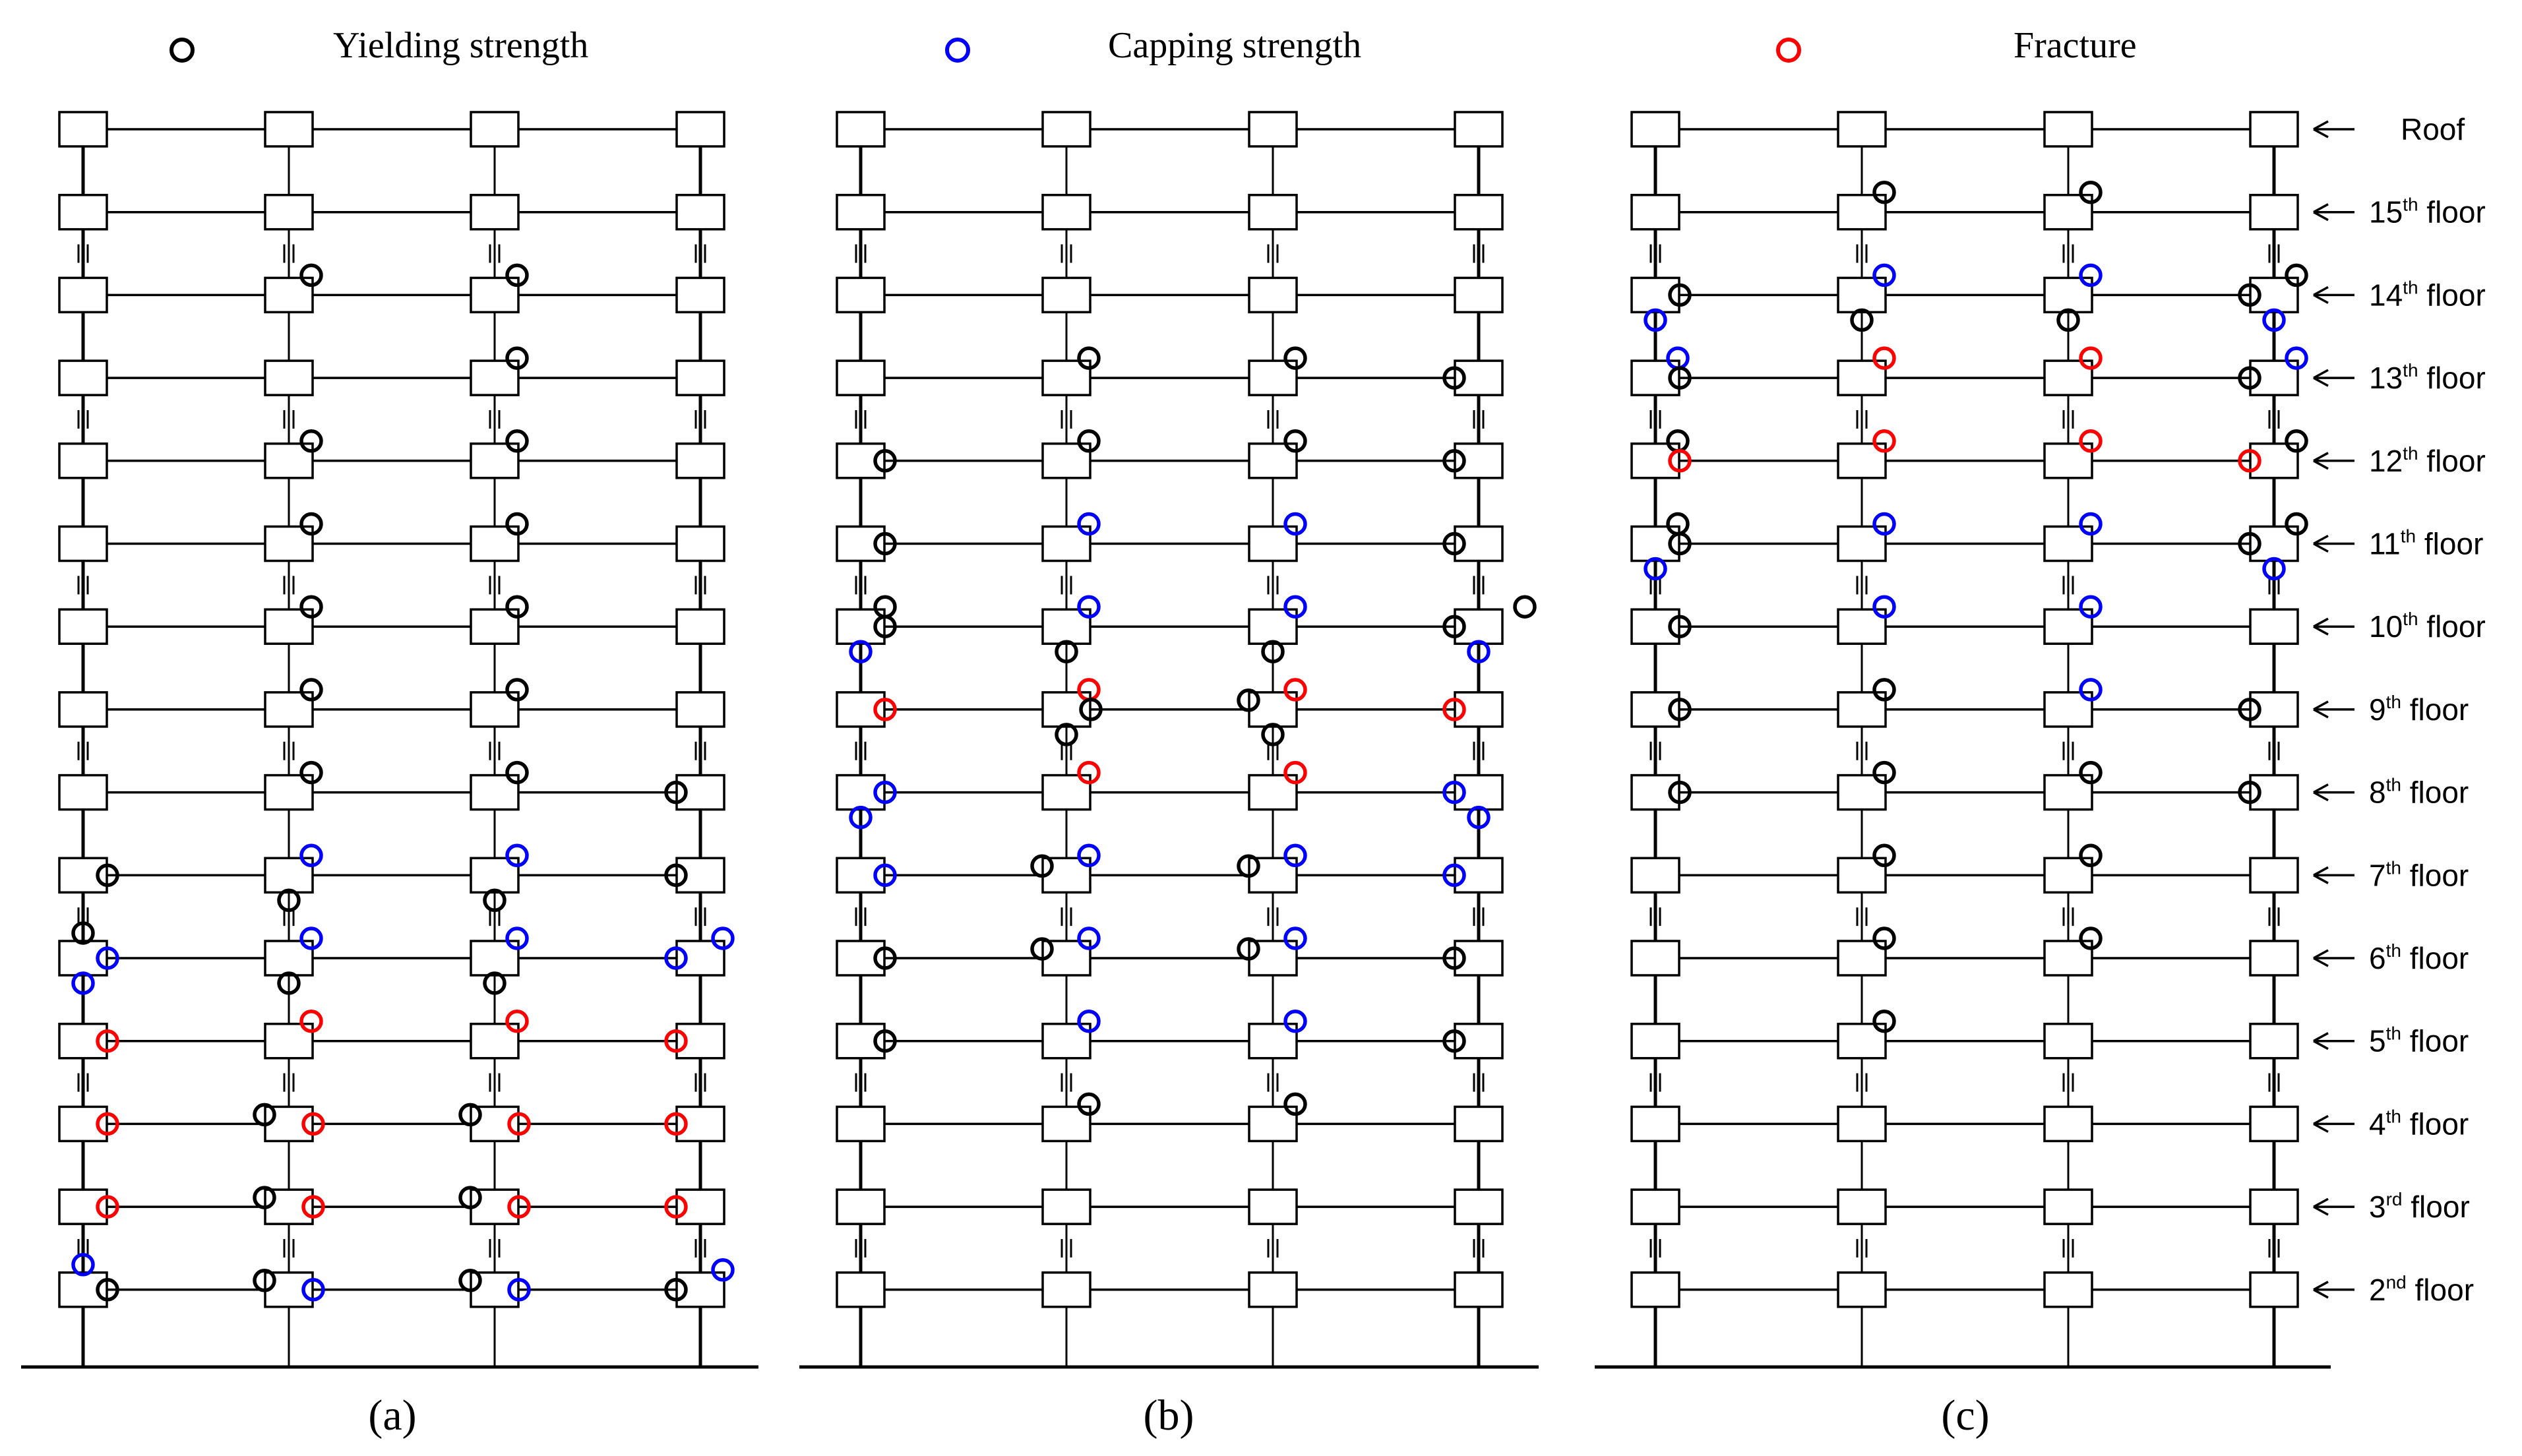 This screenshot has width=2522, height=1456. I want to click on floor-label: Roof, so click(2433, 129).